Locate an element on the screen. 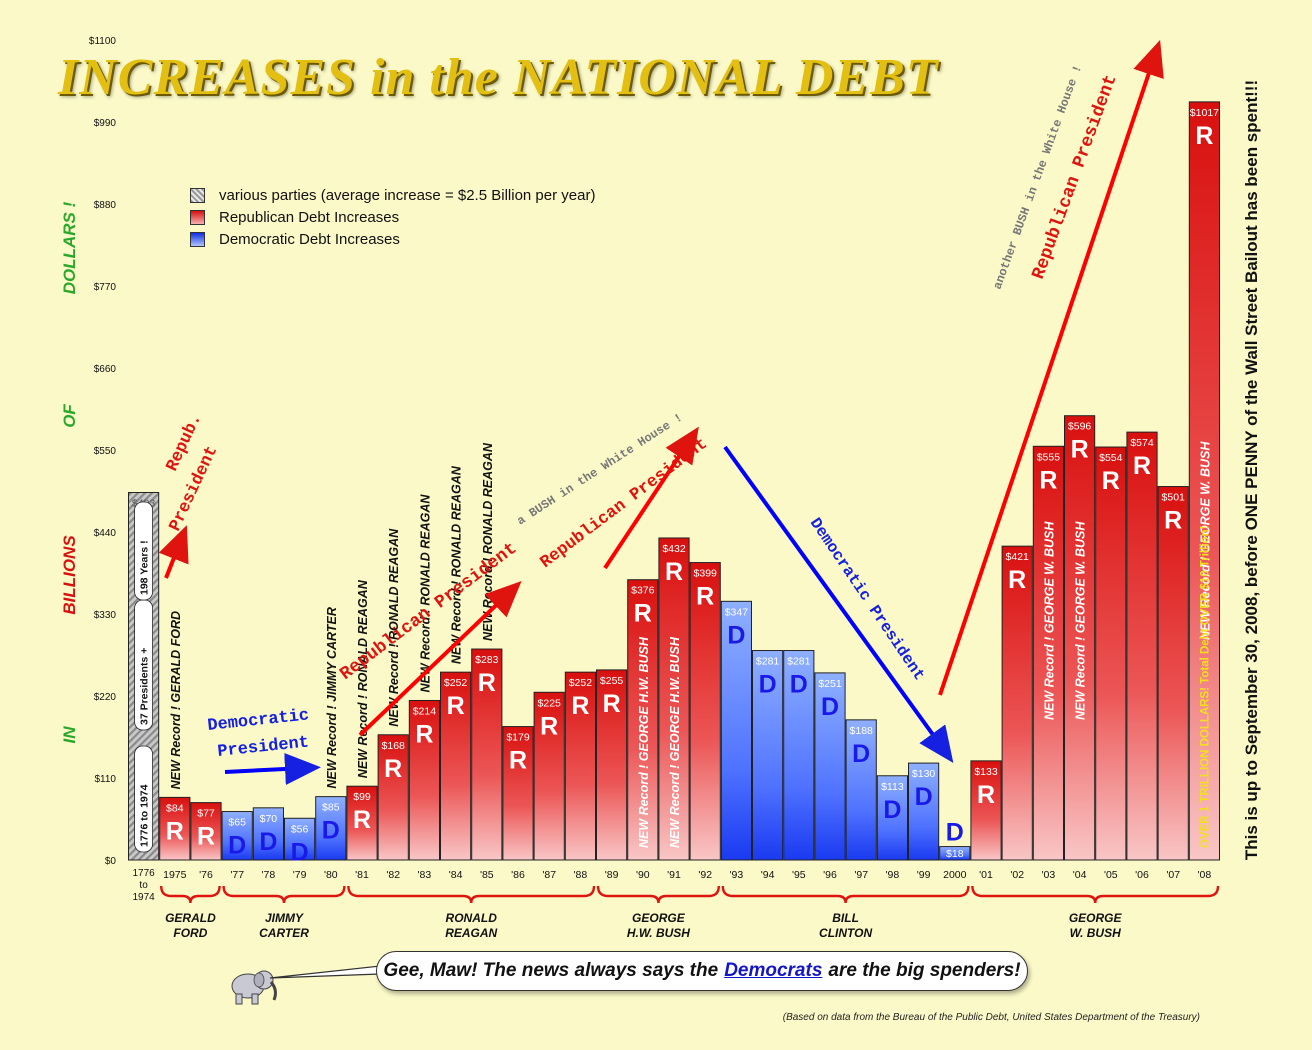 The image size is (1312, 1050). bar-value-label: $113 is located at coordinates (892, 787).